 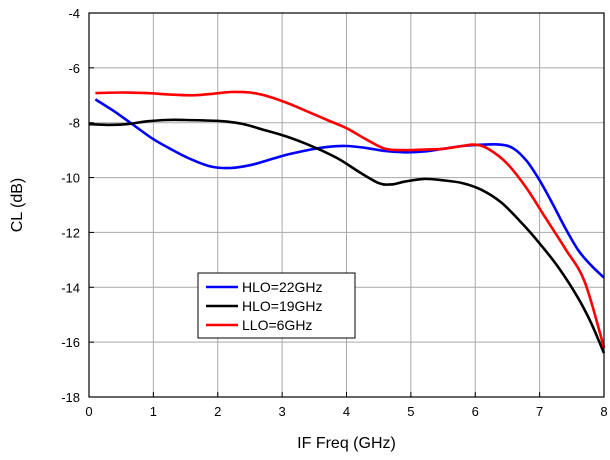 What do you see at coordinates (74, 68) in the screenshot?
I see `y-tick-label: -6` at bounding box center [74, 68].